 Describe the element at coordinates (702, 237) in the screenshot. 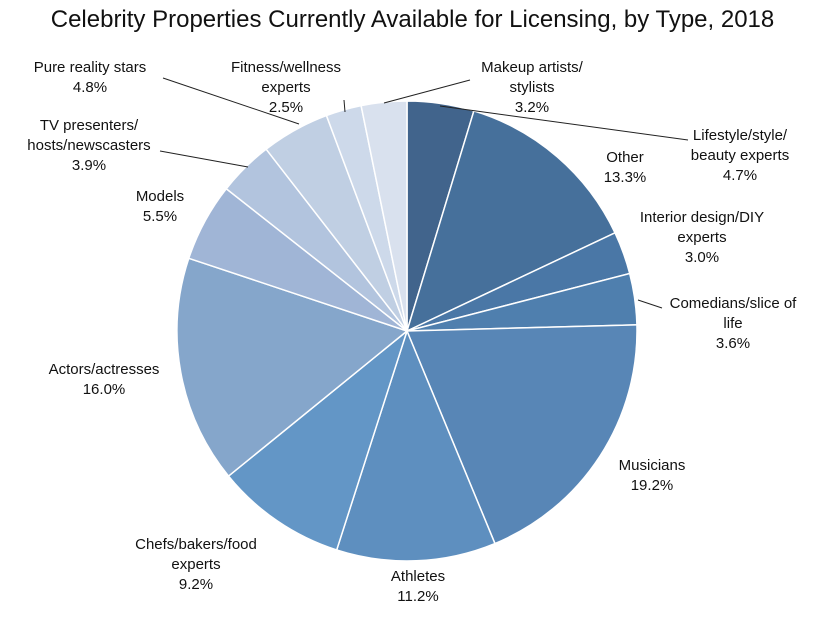

I see `slice-label: Interior design/DIY experts 3.0%` at that location.